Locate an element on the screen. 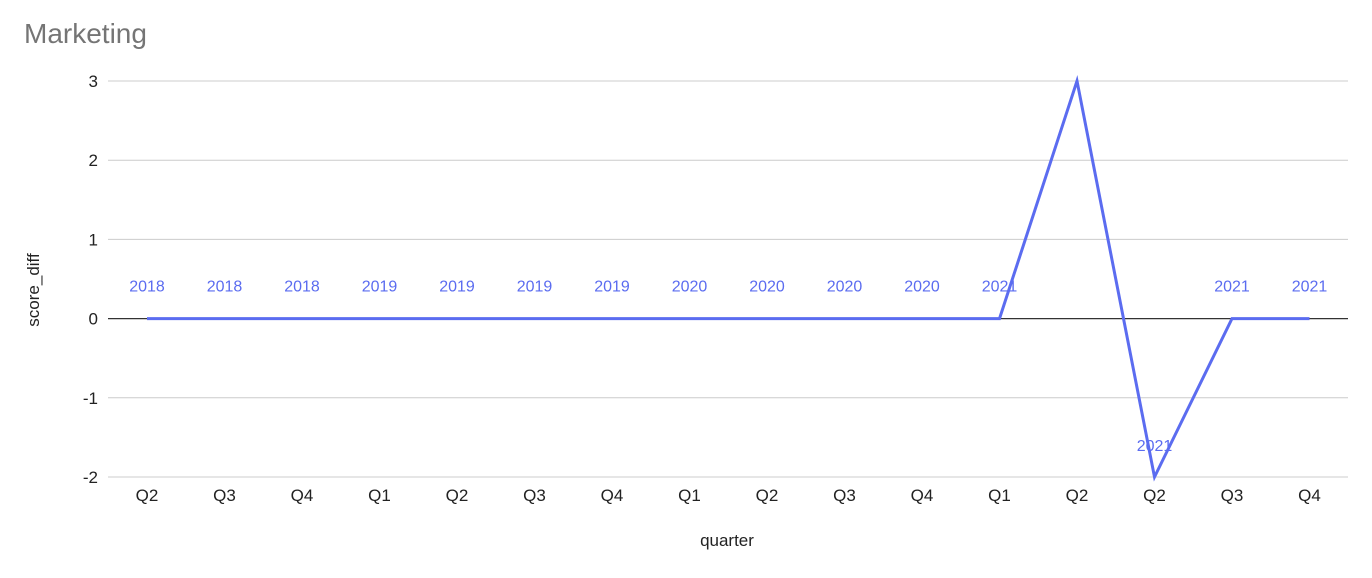 This screenshot has height=578, width=1372. y-axis-ticks: -2 -1 0 1 2 3 is located at coordinates (90, 279).